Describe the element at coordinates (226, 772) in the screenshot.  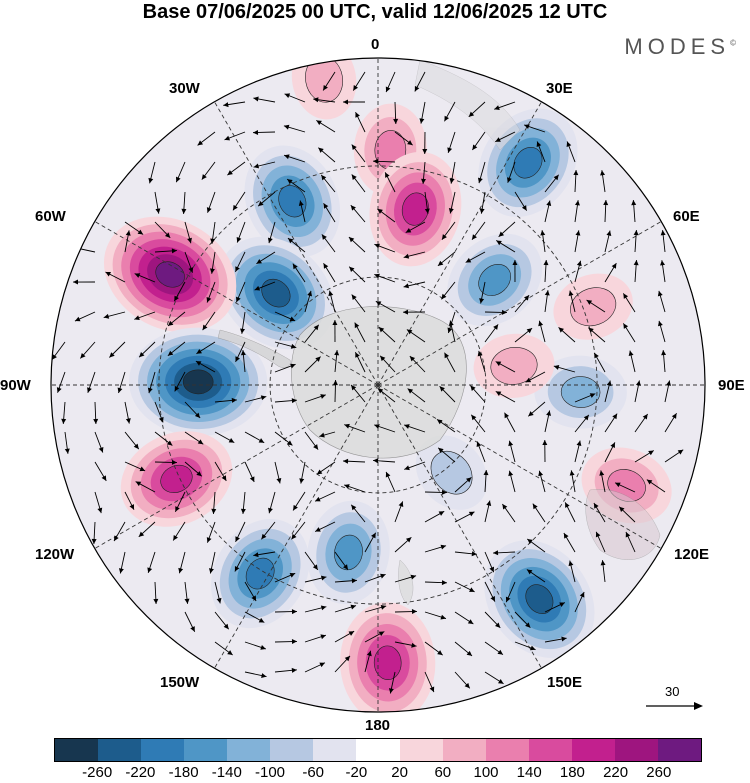
I see `colorbar-tick-label: -140` at that location.